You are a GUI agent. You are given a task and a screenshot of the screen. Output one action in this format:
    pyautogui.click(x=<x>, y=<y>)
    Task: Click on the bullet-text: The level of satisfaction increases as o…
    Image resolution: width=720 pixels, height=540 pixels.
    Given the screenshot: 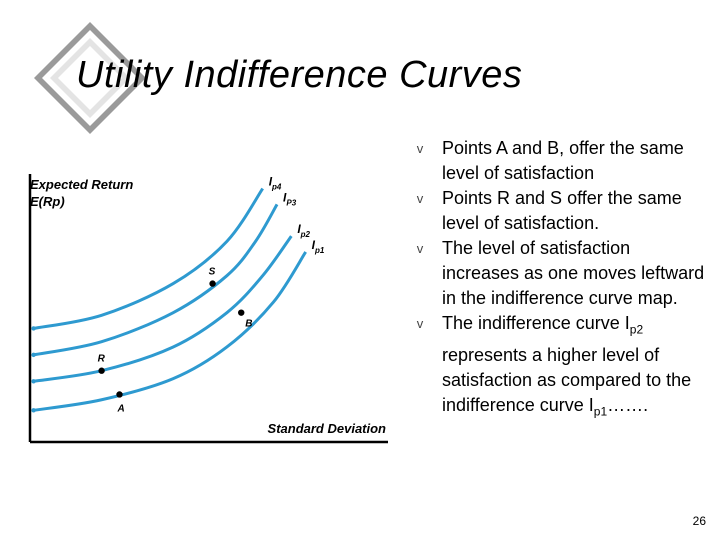 What is the action you would take?
    pyautogui.click(x=573, y=273)
    